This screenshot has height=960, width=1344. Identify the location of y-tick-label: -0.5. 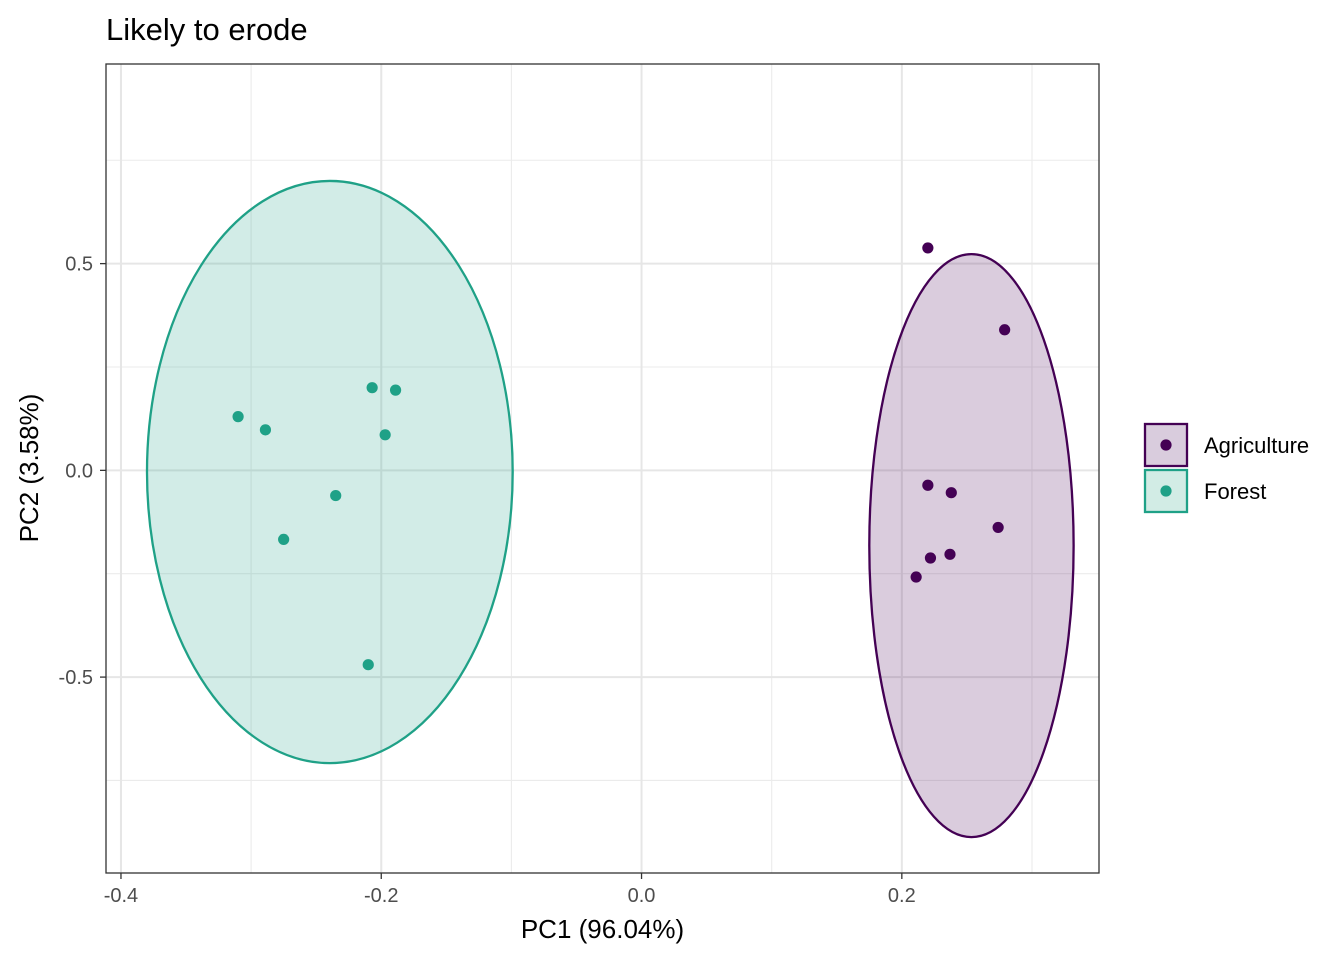
(76, 678).